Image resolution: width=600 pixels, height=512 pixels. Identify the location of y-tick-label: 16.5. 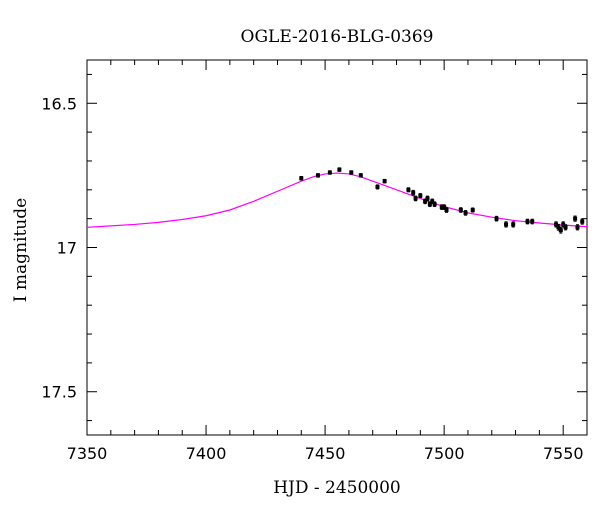
(59, 103).